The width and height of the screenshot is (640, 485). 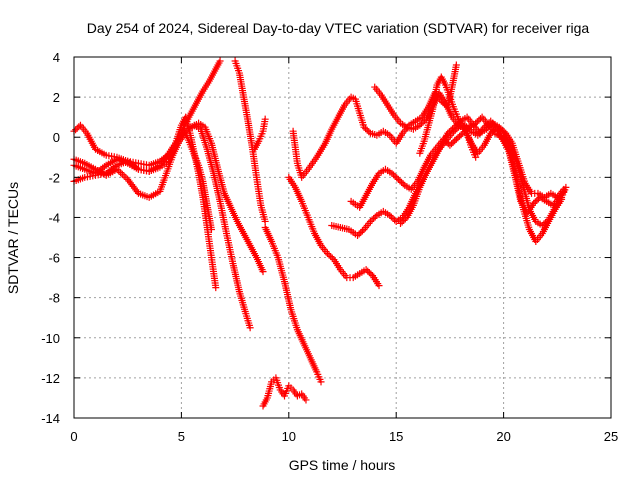 I want to click on series-s9-markers, so click(x=284, y=392).